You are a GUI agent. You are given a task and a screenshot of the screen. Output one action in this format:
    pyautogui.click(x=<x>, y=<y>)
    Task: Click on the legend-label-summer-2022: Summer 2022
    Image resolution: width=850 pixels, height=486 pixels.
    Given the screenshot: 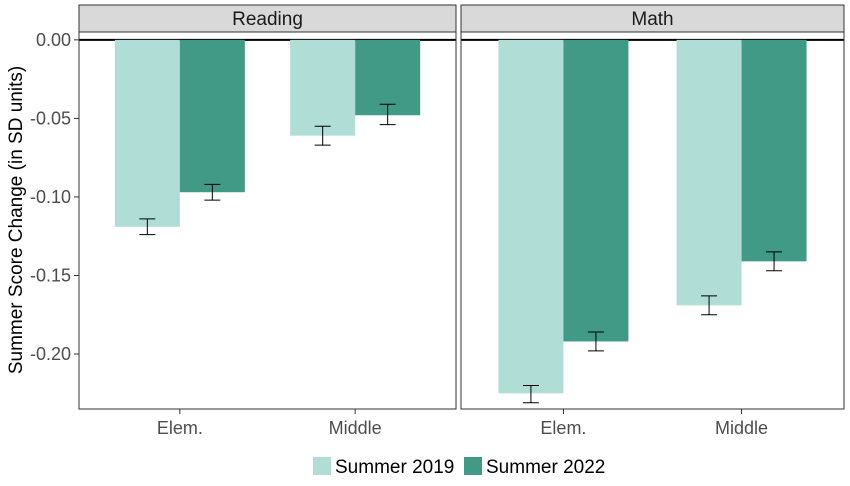 What is the action you would take?
    pyautogui.click(x=545, y=467)
    